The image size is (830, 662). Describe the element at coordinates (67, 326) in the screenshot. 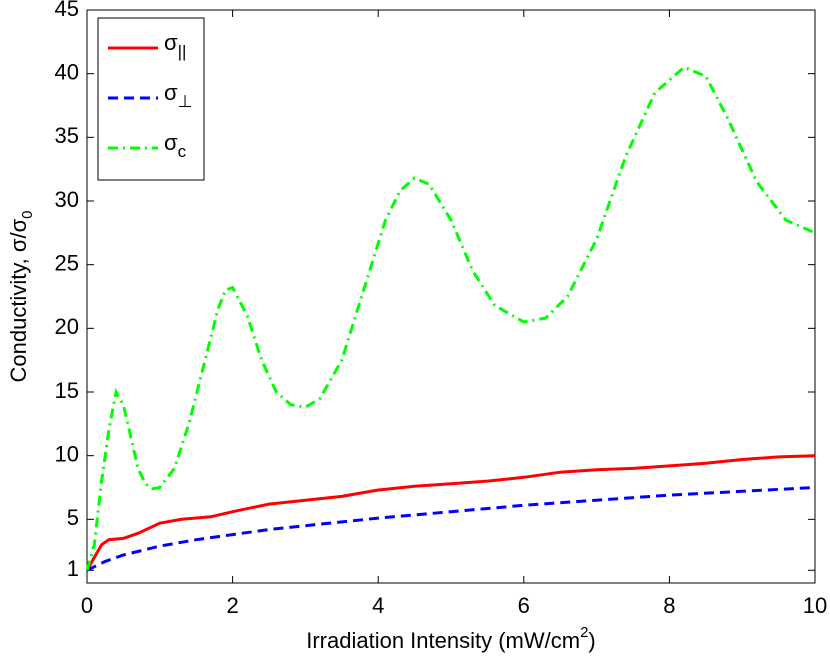

I see `y-tick-label: 20` at that location.